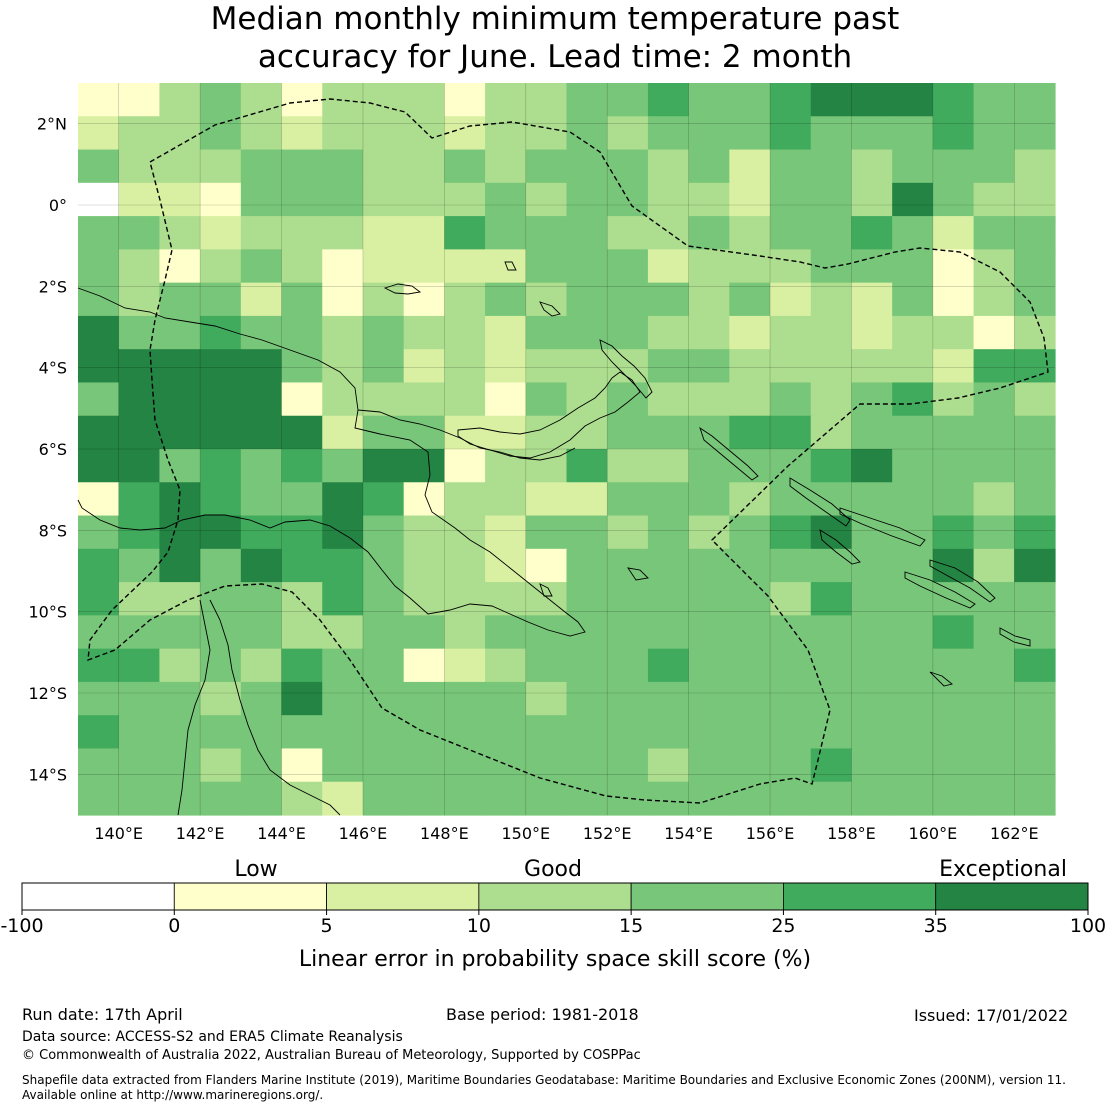  What do you see at coordinates (1088, 926) in the screenshot?
I see `colorbar-tick-label: 100` at bounding box center [1088, 926].